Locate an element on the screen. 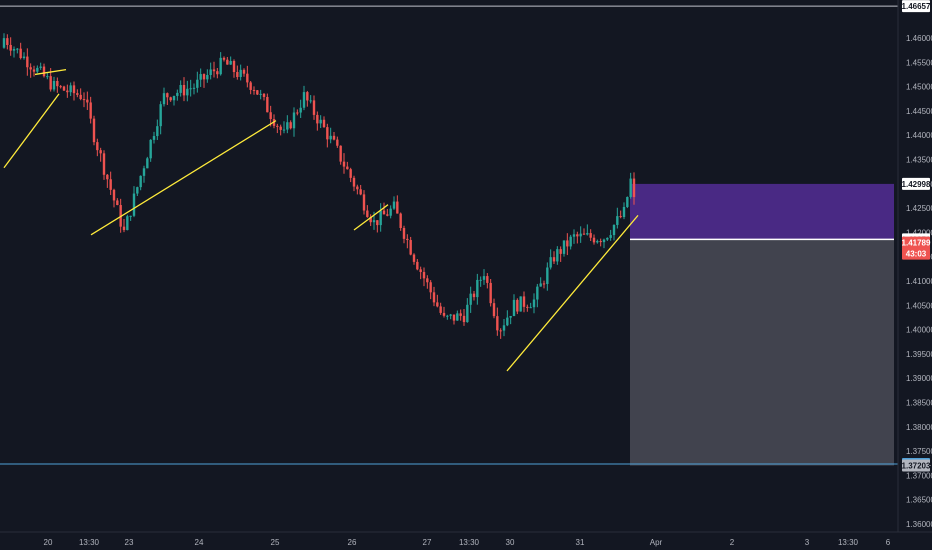  time-tick-label: 13:30 is located at coordinates (469, 542).